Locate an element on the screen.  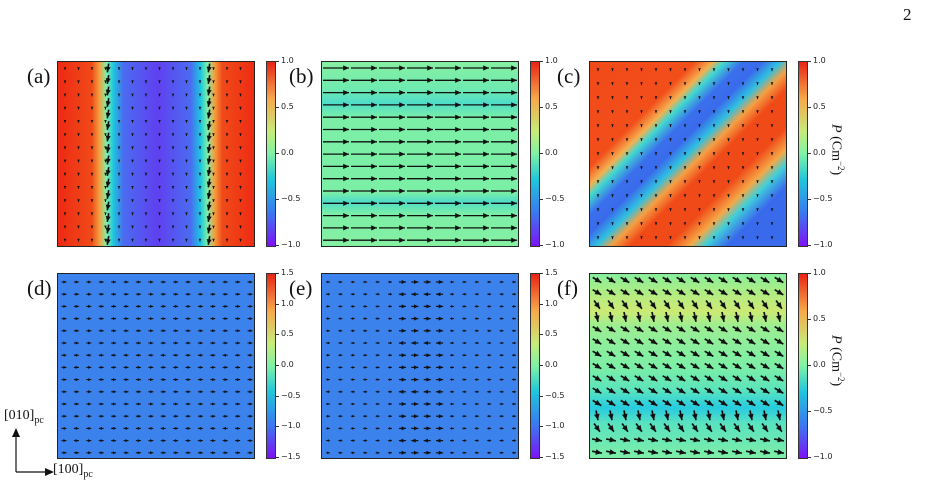
cb-symbol-2: P is located at coordinates (836, 339).